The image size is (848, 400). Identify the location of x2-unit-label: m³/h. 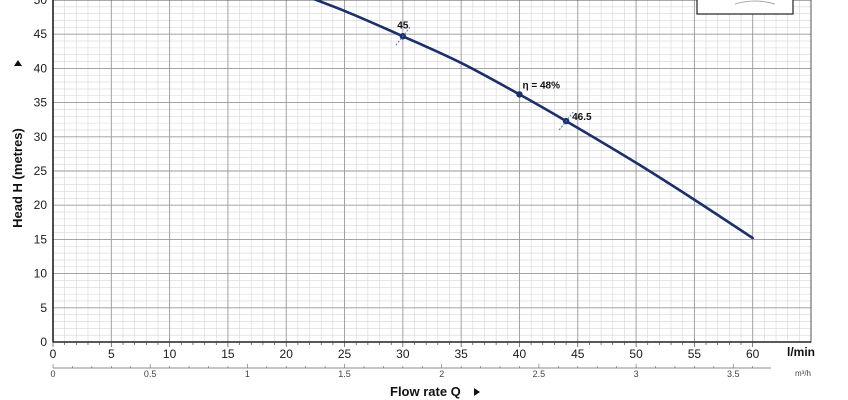
(803, 373).